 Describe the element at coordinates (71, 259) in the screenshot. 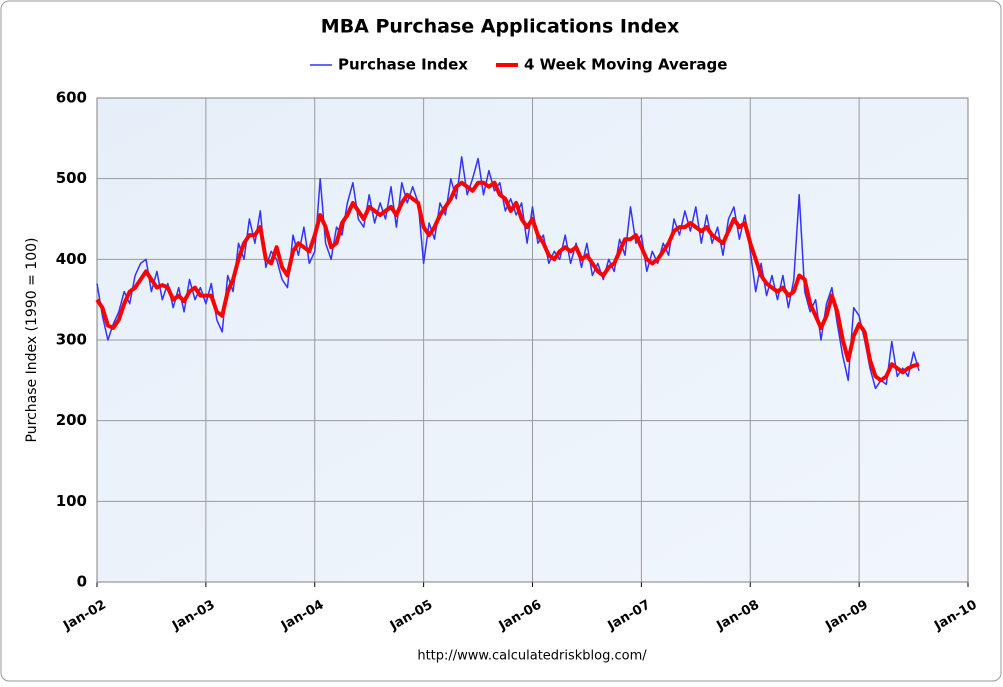

I see `y-tick-label: 400` at that location.